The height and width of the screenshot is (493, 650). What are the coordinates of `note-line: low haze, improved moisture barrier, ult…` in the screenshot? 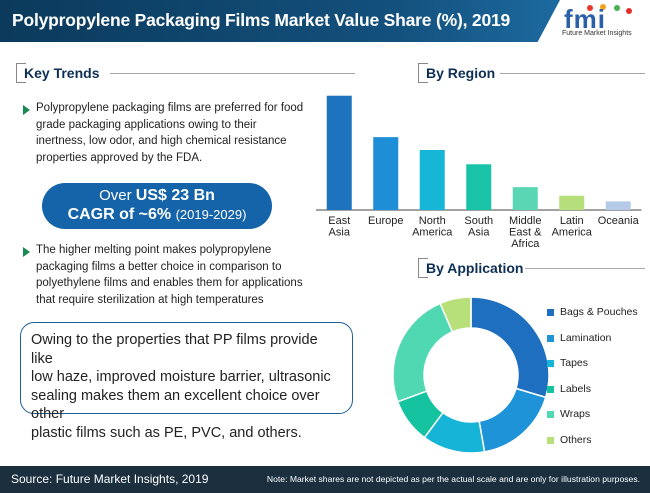 It's located at (181, 377).